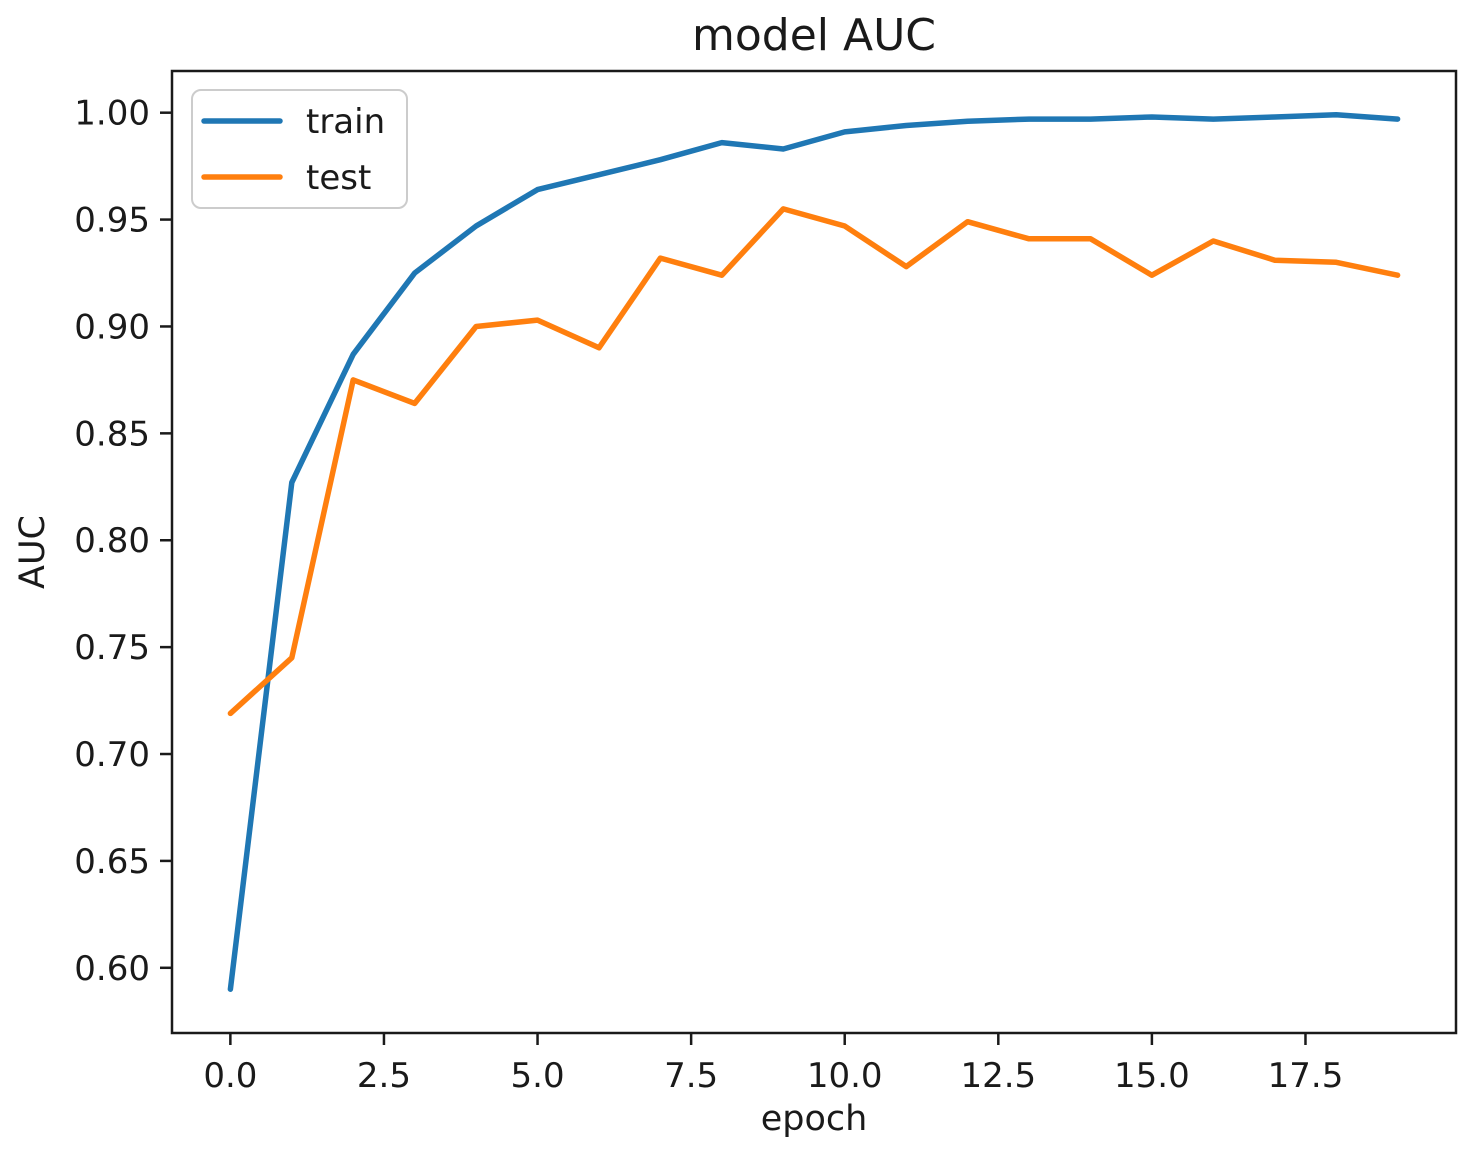 The image size is (1470, 1161). Describe the element at coordinates (112, 862) in the screenshot. I see `y-tick-label: 0.65` at that location.